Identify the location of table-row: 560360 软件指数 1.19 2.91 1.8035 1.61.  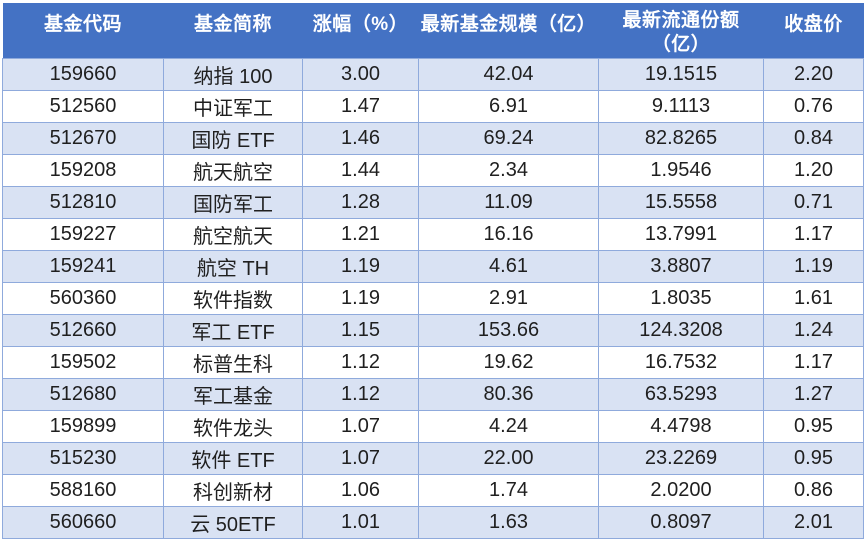
(433, 298).